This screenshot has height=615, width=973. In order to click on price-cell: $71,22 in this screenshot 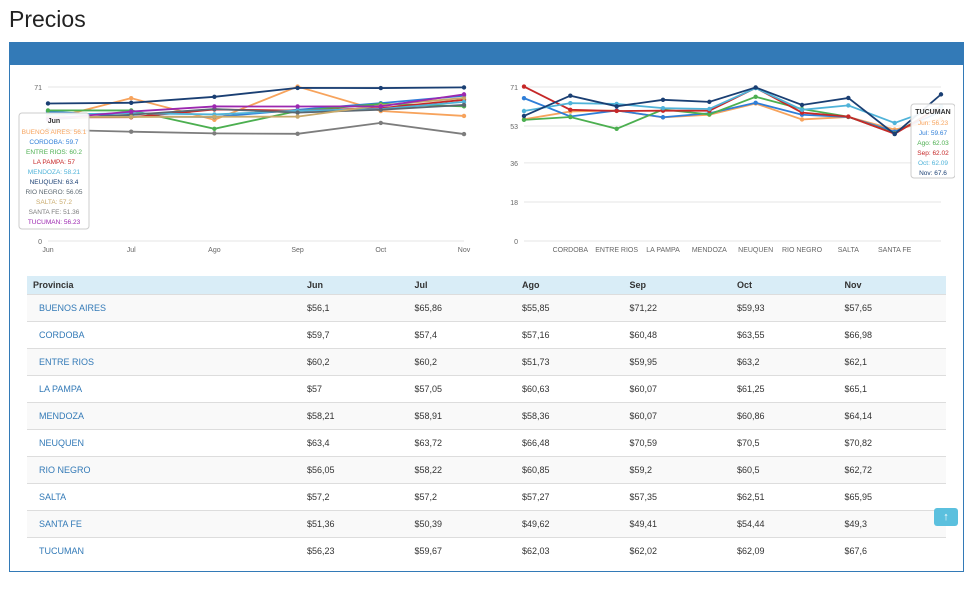, I will do `click(677, 308)`.